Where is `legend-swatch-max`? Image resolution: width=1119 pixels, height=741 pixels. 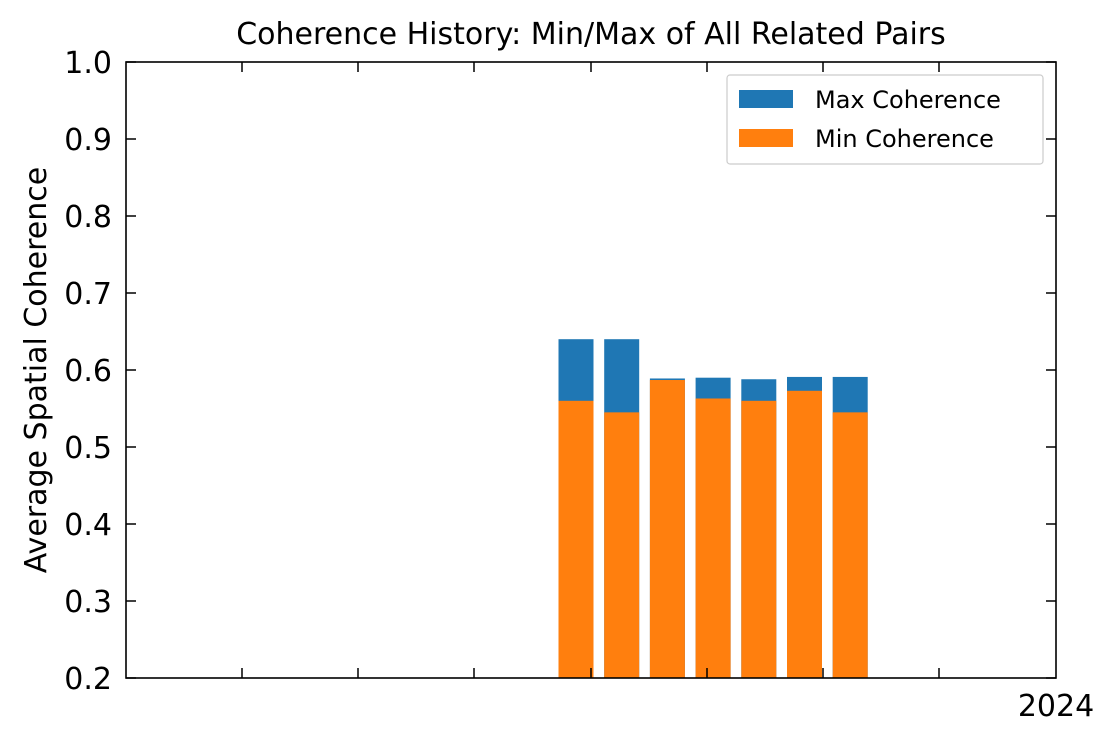
legend-swatch-max is located at coordinates (766, 99).